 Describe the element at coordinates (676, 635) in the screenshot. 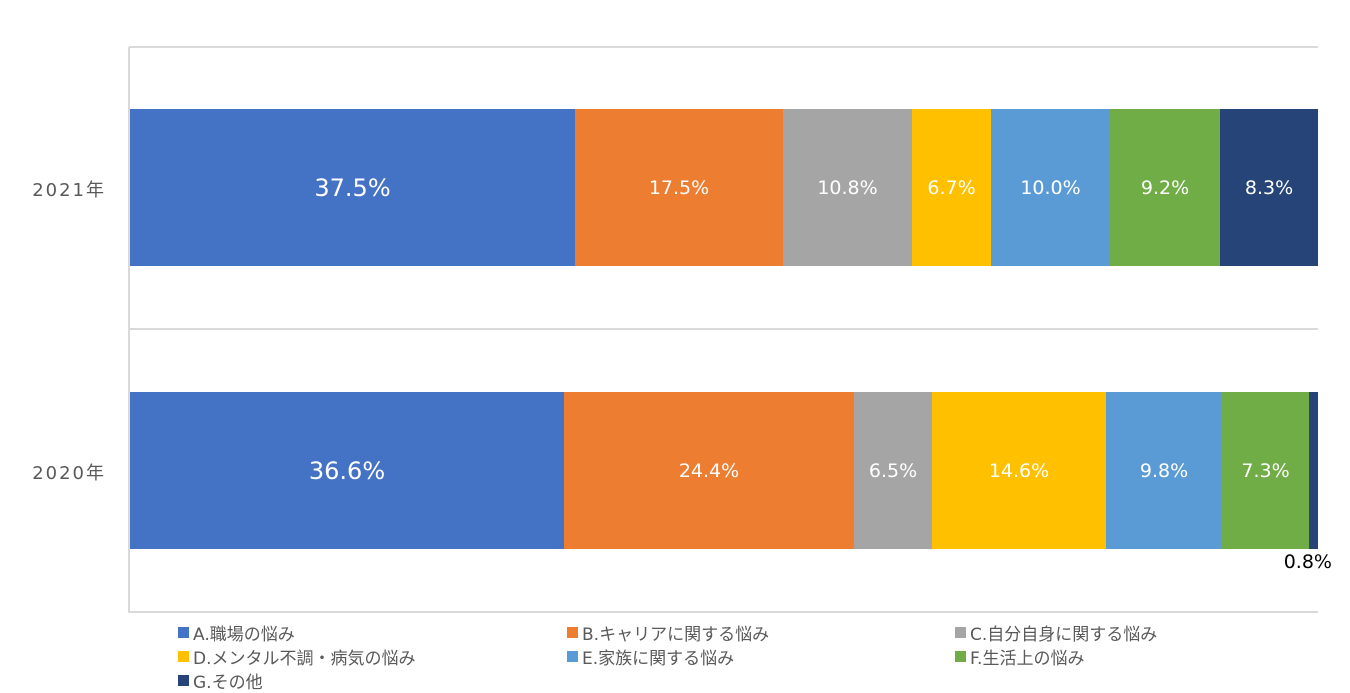

I see `legend-label: B.キャリアに関する悩み` at that location.